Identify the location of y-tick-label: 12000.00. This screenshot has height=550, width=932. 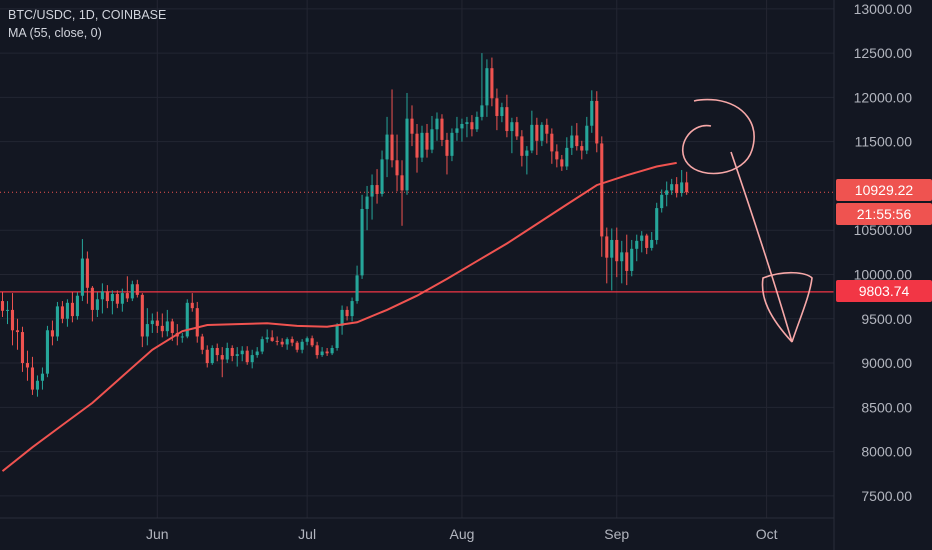
(883, 97).